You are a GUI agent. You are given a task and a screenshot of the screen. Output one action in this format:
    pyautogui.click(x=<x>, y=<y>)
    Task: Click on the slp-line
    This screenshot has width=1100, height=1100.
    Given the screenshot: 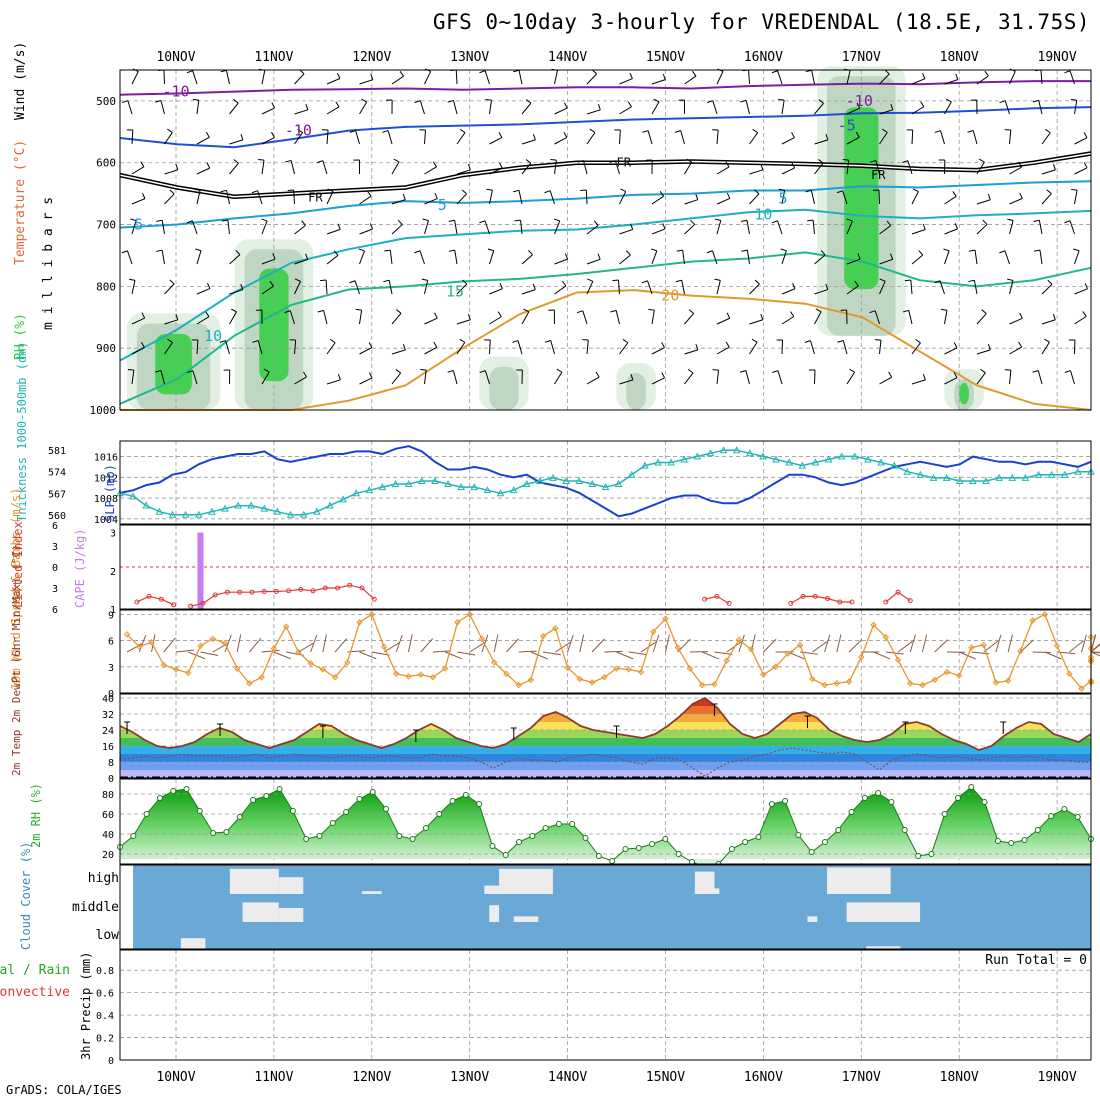 What is the action you would take?
    pyautogui.click(x=605, y=481)
    